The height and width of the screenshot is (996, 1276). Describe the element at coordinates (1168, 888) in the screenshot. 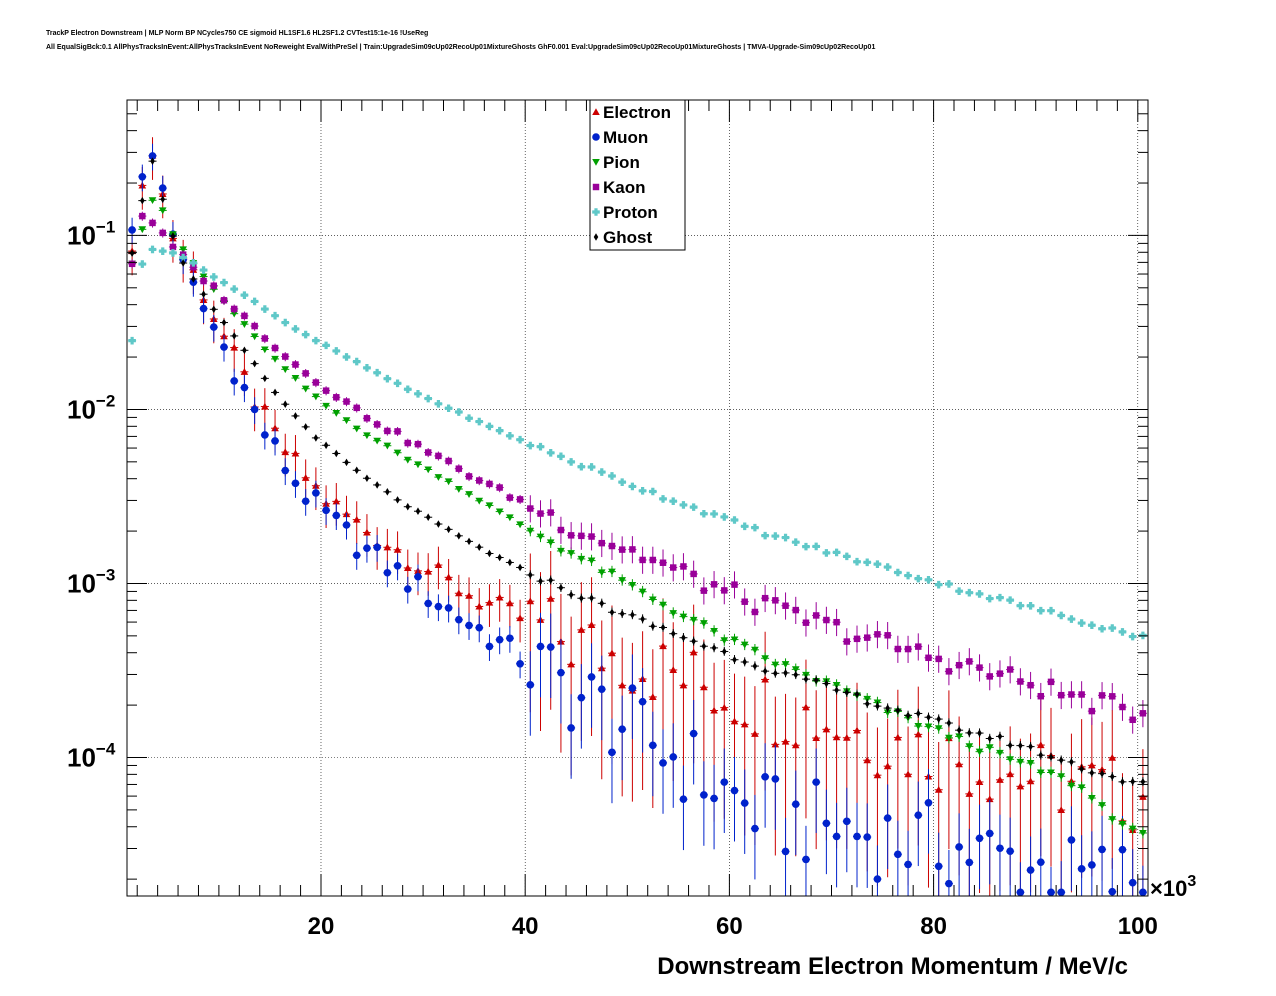

I see `x-axis-multiplier-base: ×10` at that location.